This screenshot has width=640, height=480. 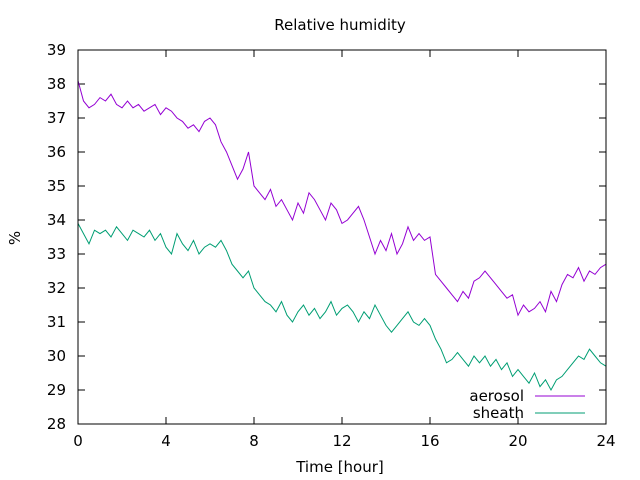 I want to click on y-tick-label: 34, so click(x=56, y=220).